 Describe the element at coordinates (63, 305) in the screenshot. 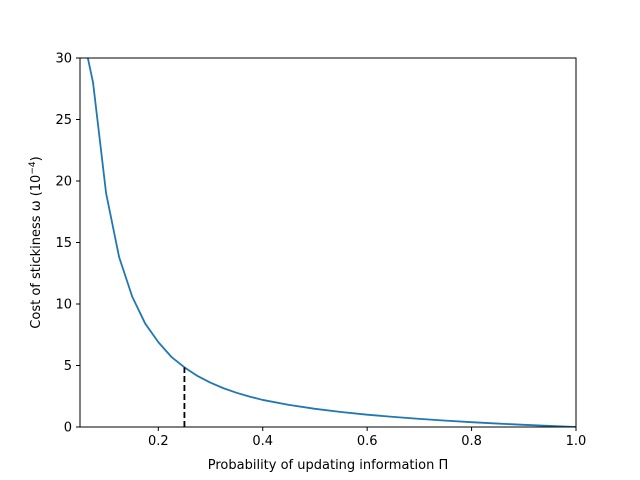

I see `y-tick-label: 10` at that location.